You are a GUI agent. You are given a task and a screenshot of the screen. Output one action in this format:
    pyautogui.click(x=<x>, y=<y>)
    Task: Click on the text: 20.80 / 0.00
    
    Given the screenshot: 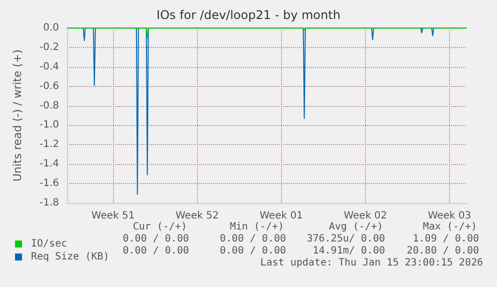 What is the action you would take?
    pyautogui.click(x=442, y=251)
    